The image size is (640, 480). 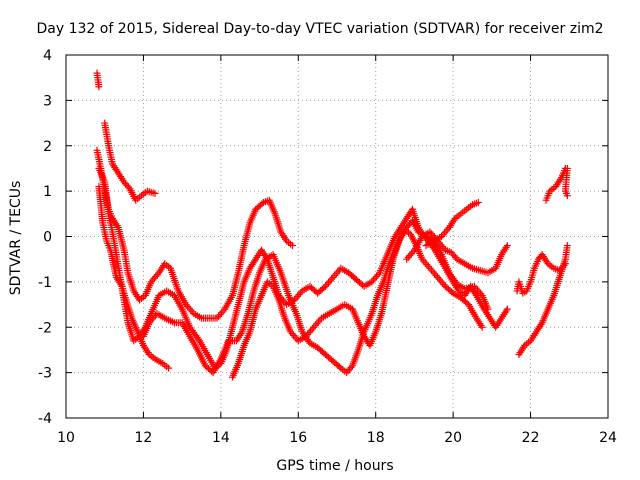 What do you see at coordinates (45, 419) in the screenshot?
I see `y-tick-label: -4` at bounding box center [45, 419].